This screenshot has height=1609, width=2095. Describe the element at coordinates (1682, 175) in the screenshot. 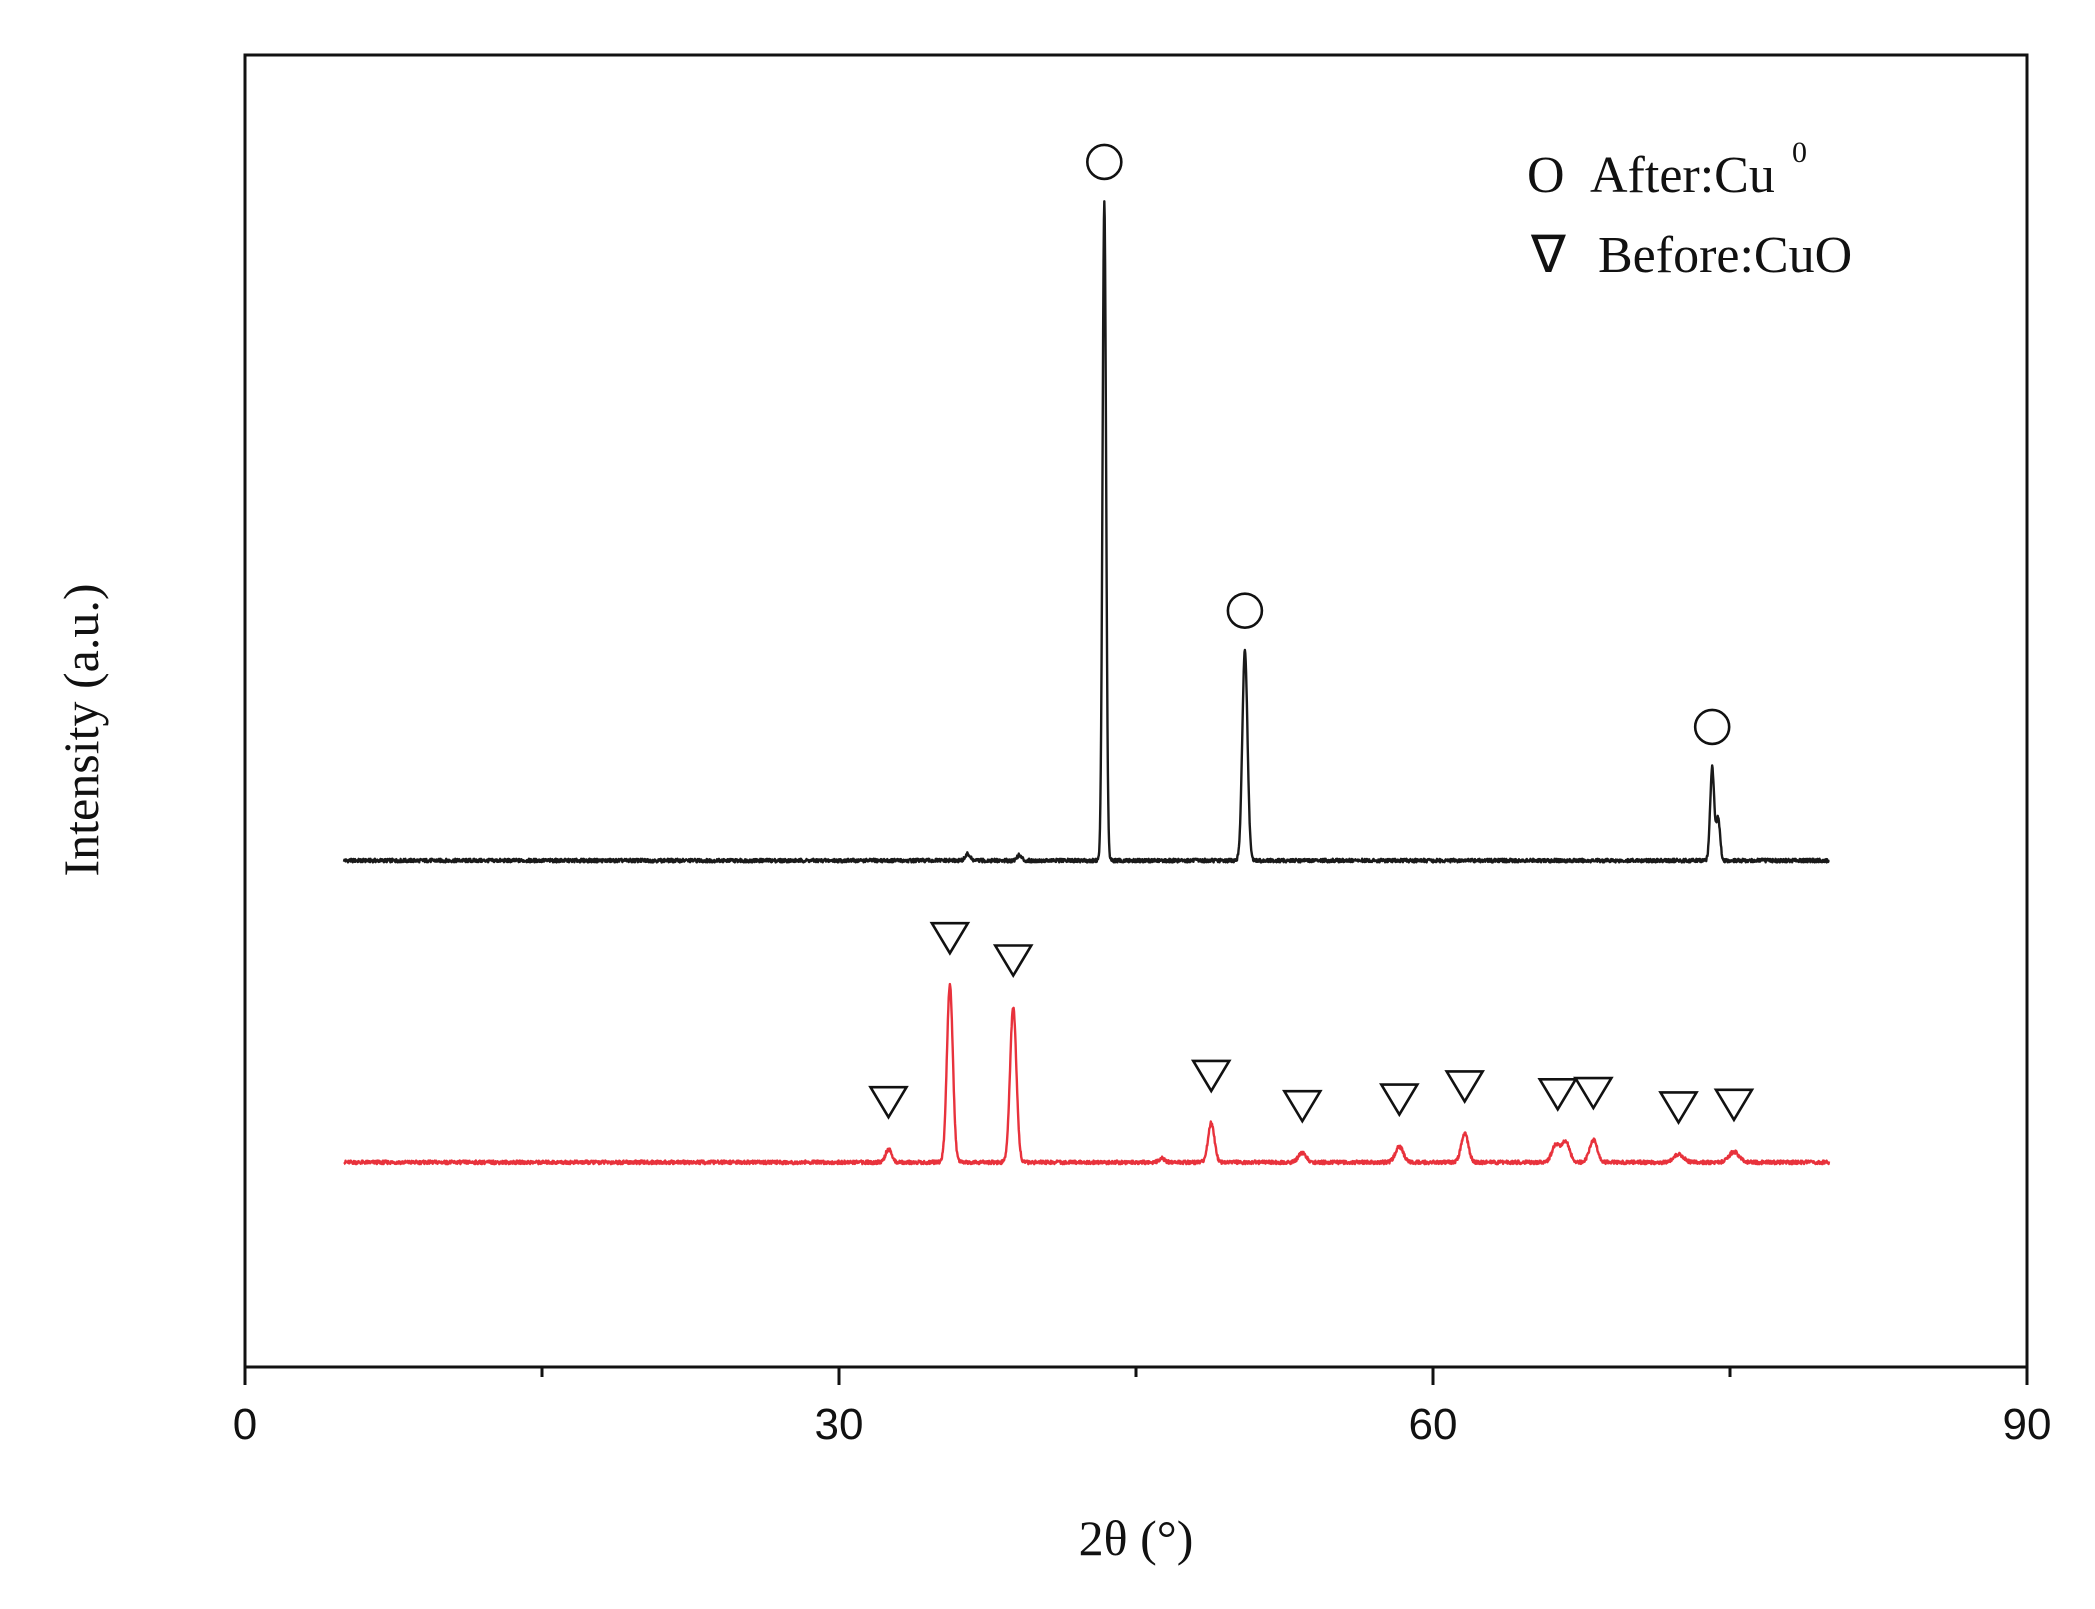

I see `legend-label-after: After:Cu` at that location.